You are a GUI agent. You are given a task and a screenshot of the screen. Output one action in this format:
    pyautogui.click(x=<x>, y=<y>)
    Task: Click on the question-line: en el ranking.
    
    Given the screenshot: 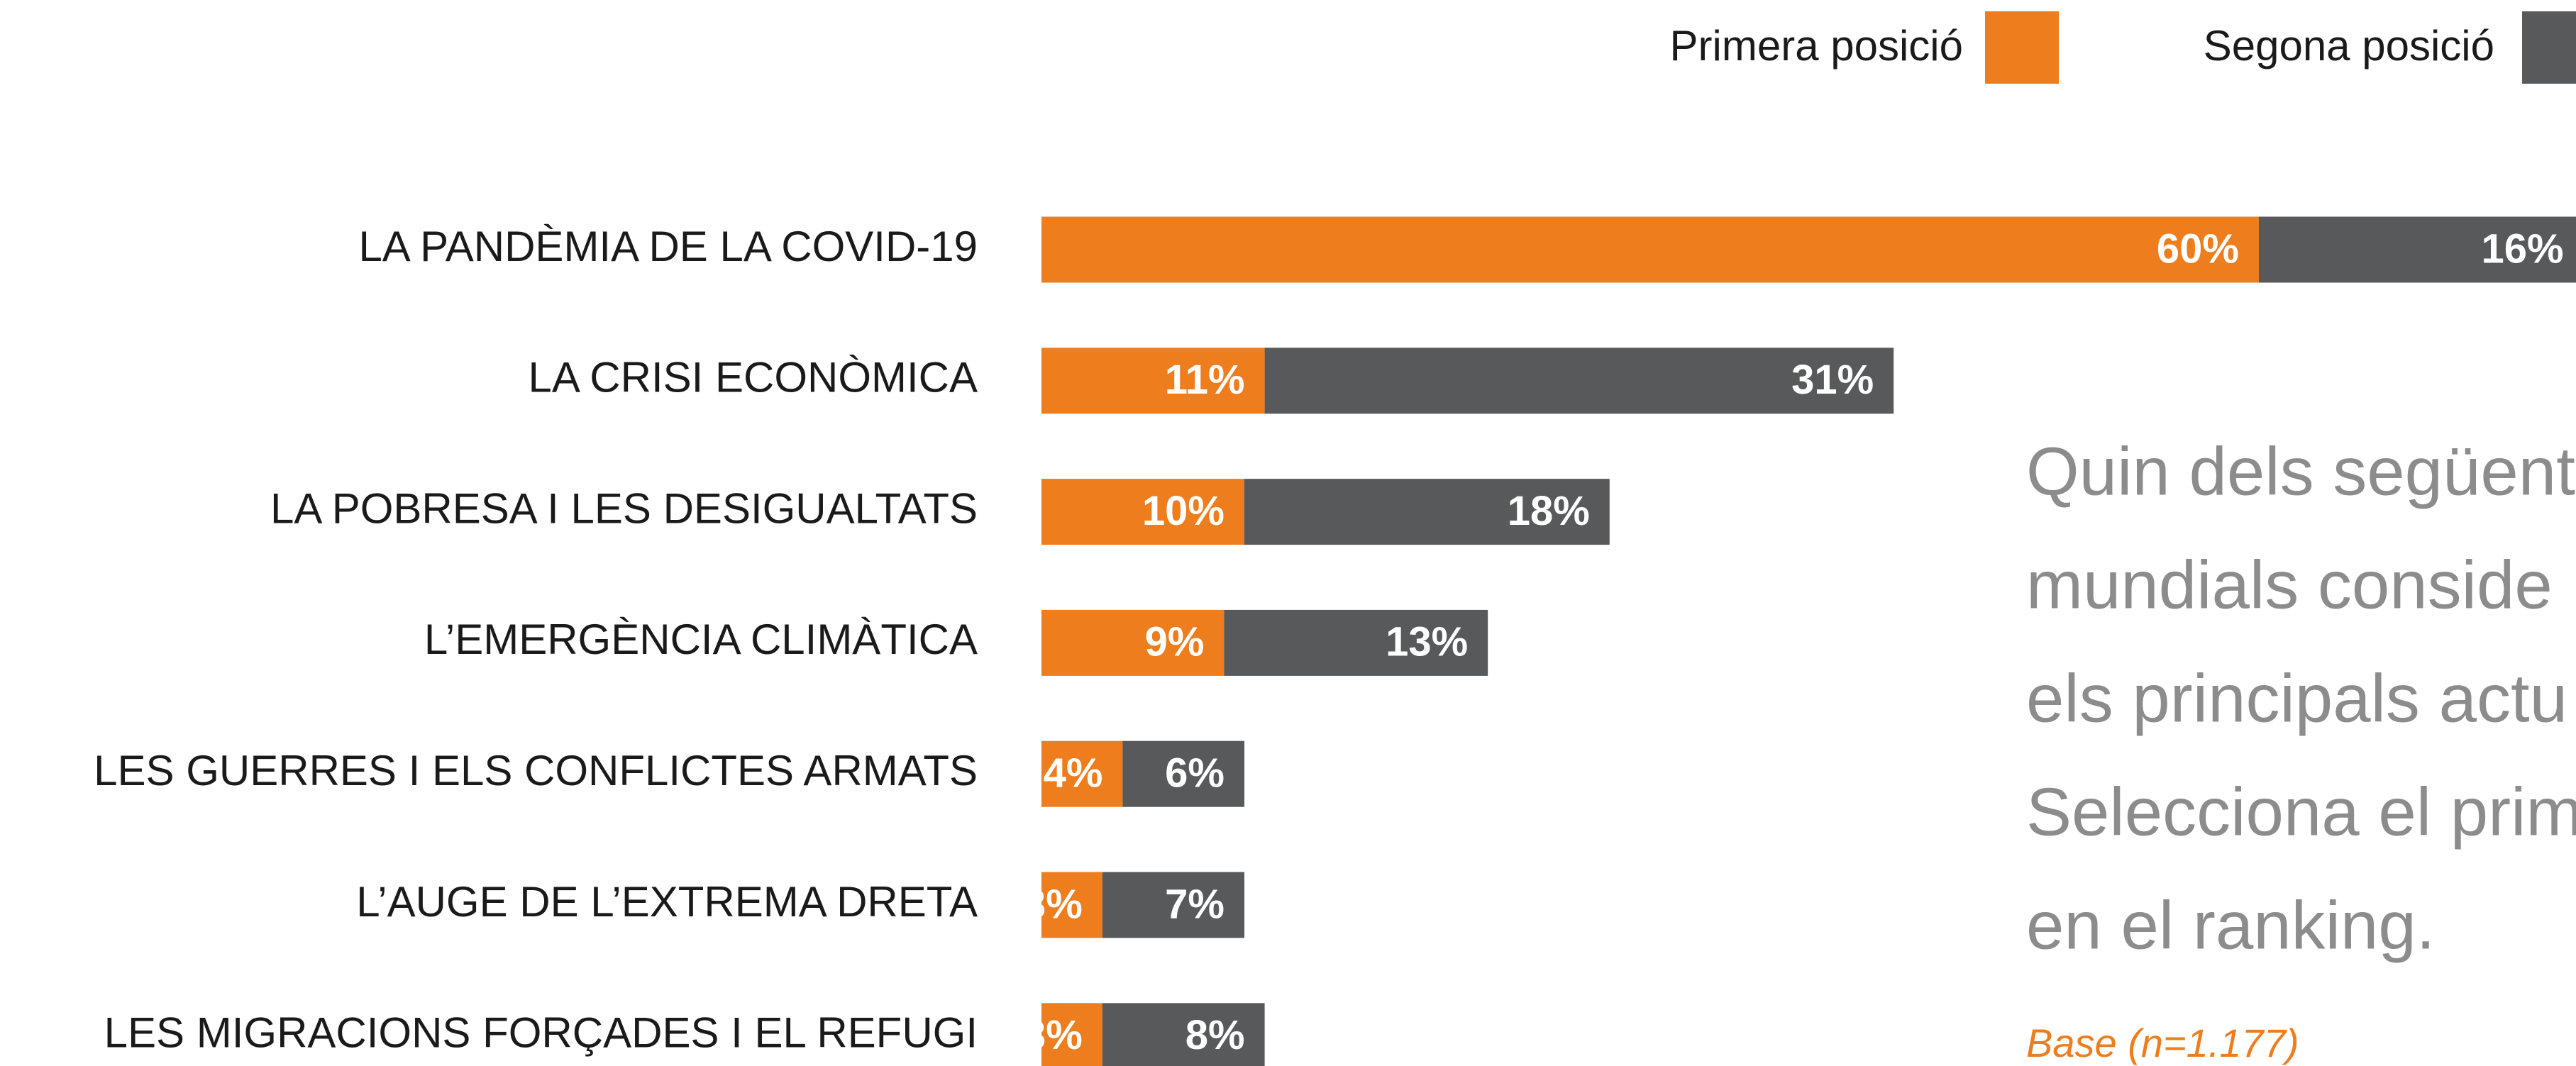 What is the action you would take?
    pyautogui.click(x=2230, y=925)
    